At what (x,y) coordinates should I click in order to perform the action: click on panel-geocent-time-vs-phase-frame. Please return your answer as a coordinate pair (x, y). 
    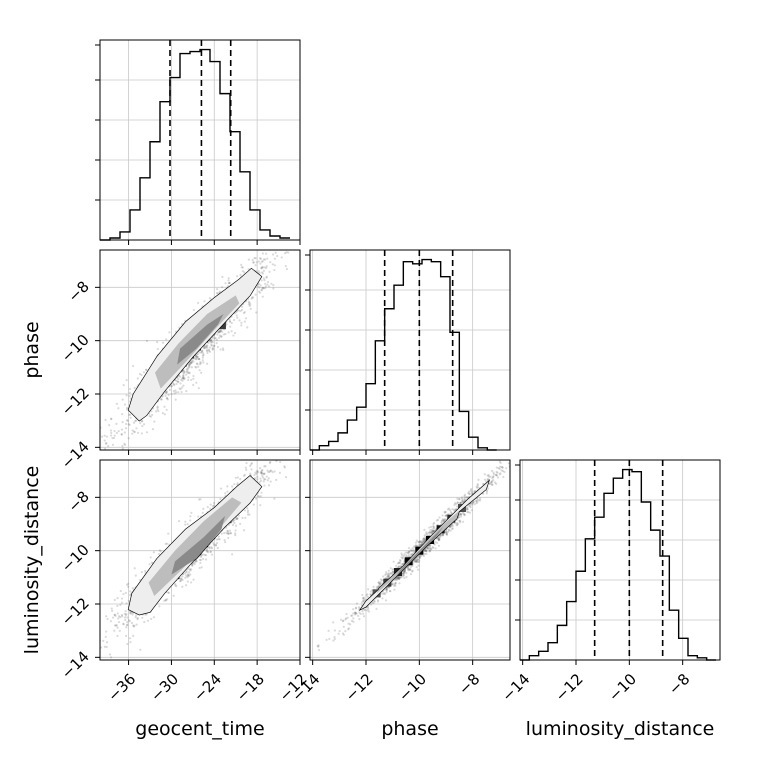
    Looking at the image, I should click on (200, 350).